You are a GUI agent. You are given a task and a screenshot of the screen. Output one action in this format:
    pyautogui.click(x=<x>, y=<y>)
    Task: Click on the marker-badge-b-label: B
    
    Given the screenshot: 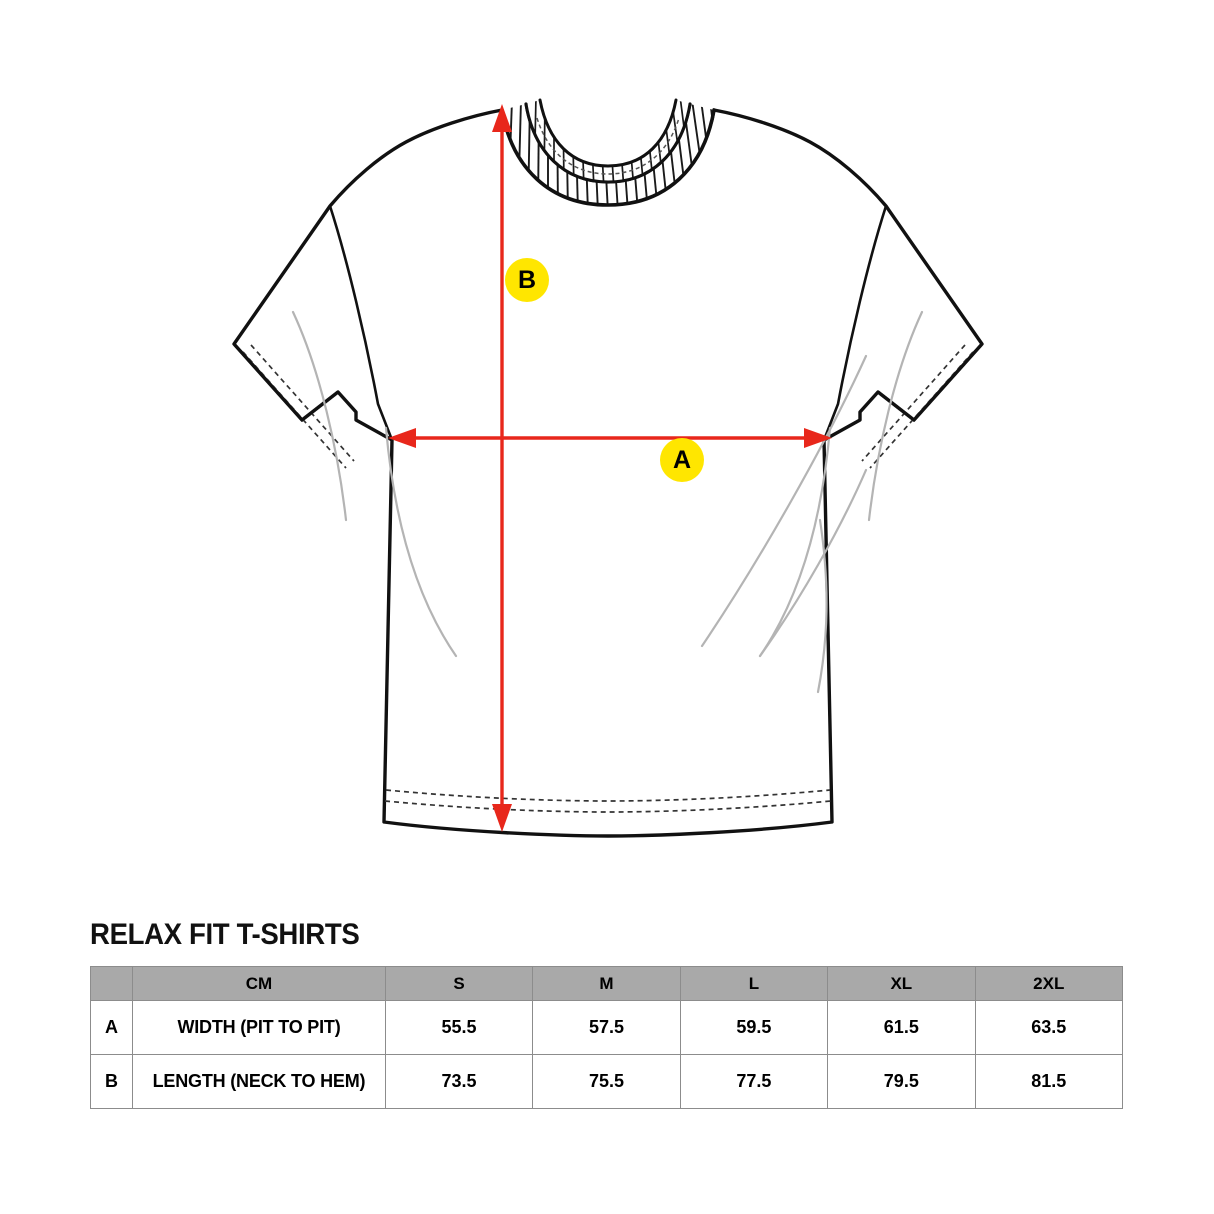 What is the action you would take?
    pyautogui.click(x=527, y=280)
    